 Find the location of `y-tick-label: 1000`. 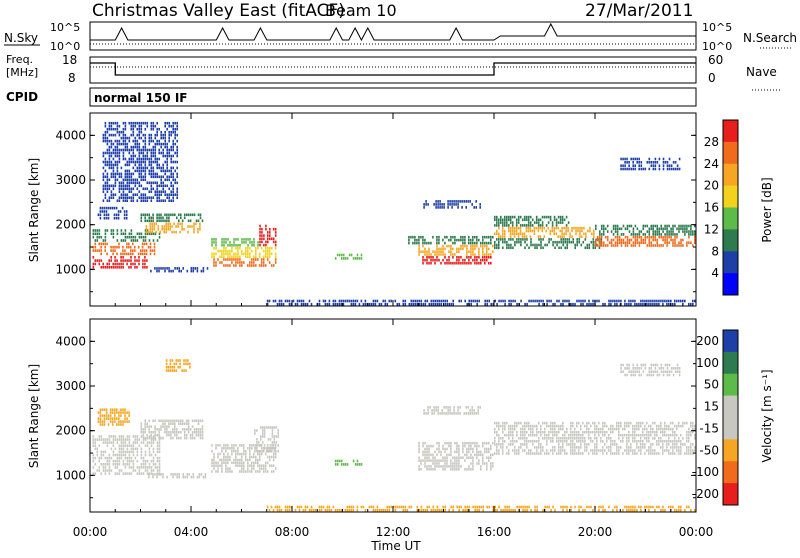

y-tick-label: 1000 is located at coordinates (70, 269).